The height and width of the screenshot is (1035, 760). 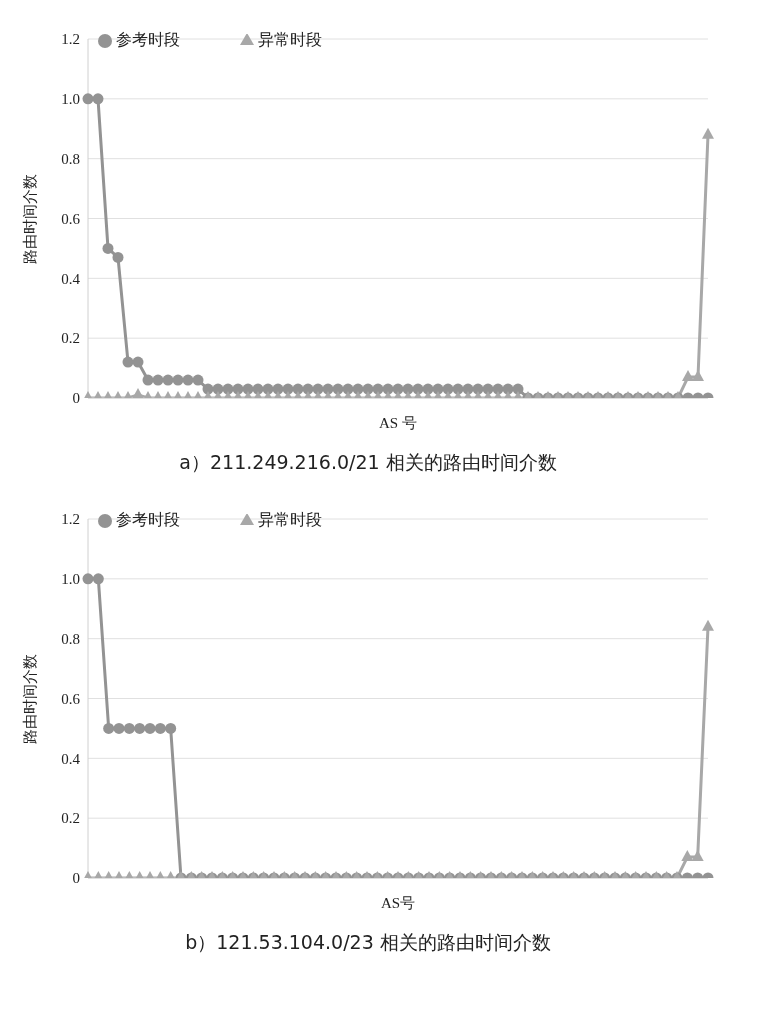 What do you see at coordinates (398, 423) in the screenshot?
I see `x-axis-title: AS 号` at bounding box center [398, 423].